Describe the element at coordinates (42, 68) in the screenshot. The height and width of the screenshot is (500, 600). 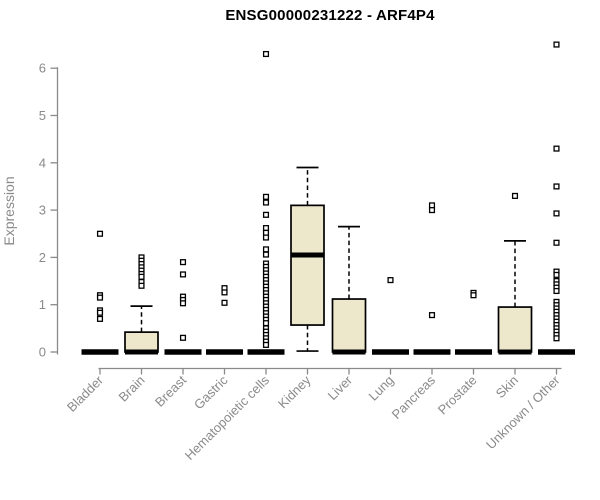
I see `y-tick-label: 6` at that location.